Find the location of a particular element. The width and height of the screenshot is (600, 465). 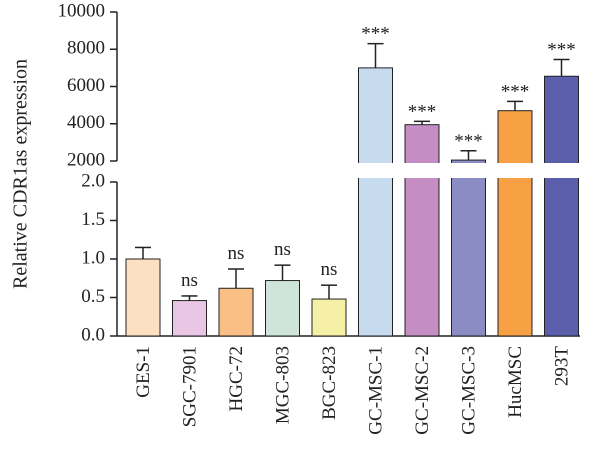

y-axis-title: Relative CDR1as expression is located at coordinates (21, 174).